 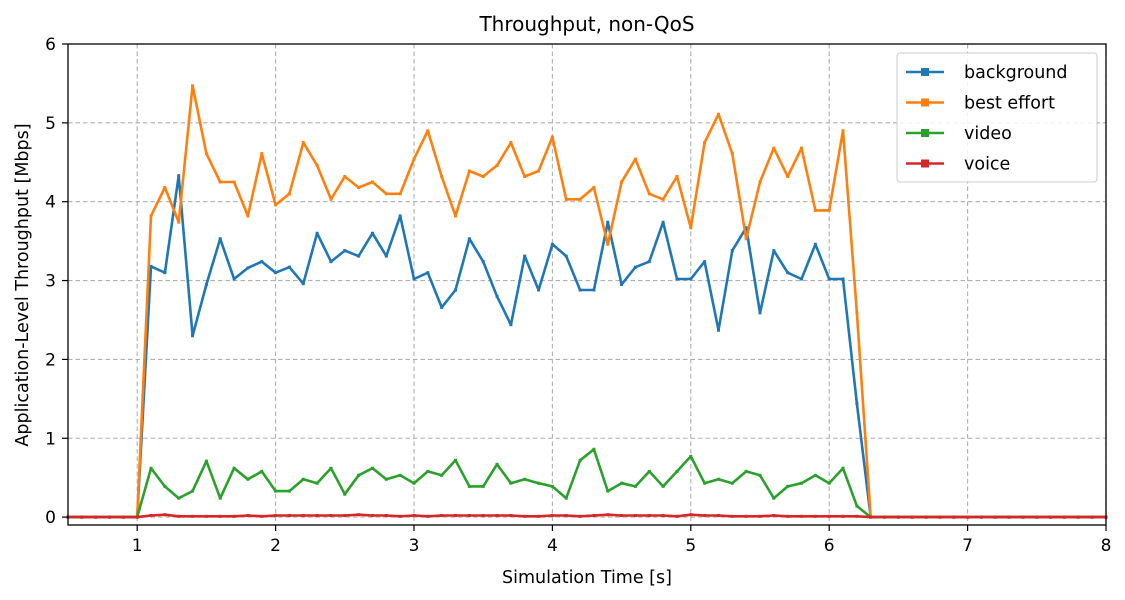 I want to click on legend-item-background: background, so click(x=987, y=73).